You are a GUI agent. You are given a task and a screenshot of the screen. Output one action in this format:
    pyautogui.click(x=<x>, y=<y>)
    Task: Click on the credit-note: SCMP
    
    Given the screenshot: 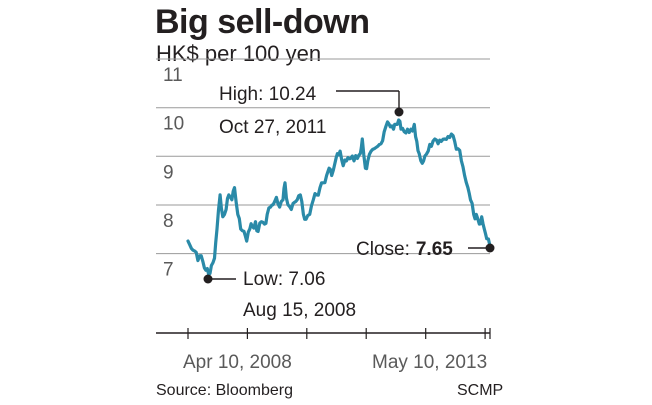 What is the action you would take?
    pyautogui.click(x=480, y=390)
    